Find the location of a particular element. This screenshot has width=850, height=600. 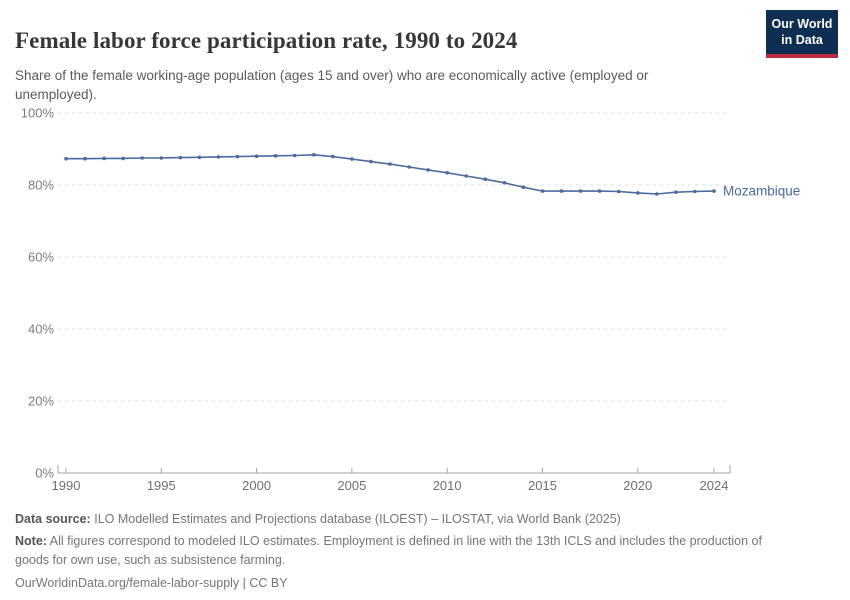

series-line is located at coordinates (390, 174).